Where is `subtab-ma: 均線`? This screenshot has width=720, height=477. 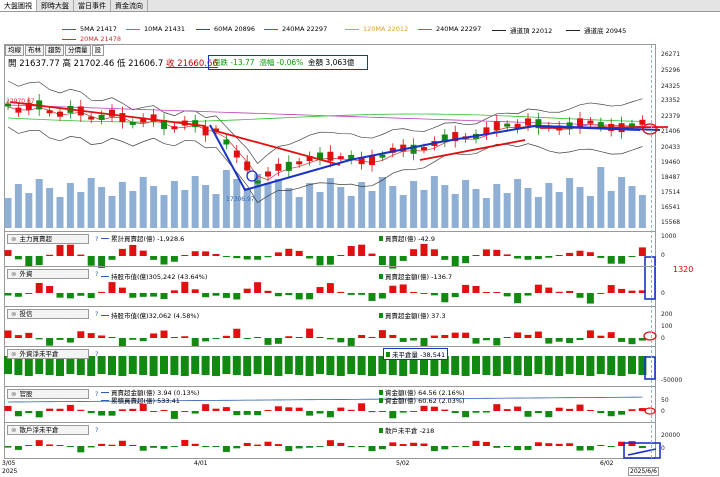
subtab-ma: 均線 is located at coordinates (14, 50).